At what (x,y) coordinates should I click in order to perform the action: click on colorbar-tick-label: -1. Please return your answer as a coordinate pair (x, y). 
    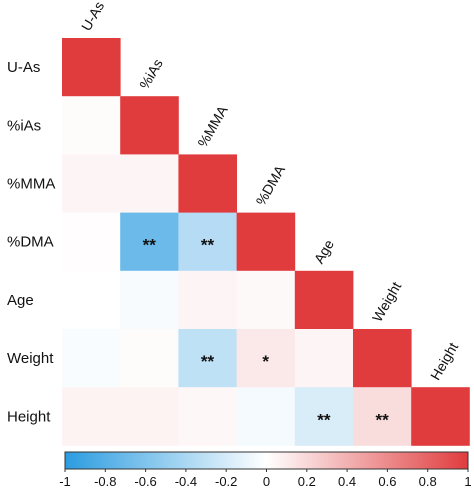
    Looking at the image, I should click on (65, 481).